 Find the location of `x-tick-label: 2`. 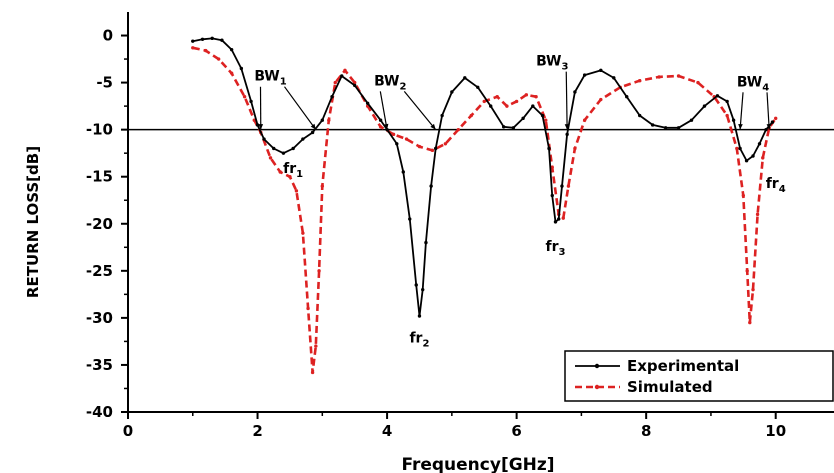

x-tick-label: 2 is located at coordinates (257, 431).